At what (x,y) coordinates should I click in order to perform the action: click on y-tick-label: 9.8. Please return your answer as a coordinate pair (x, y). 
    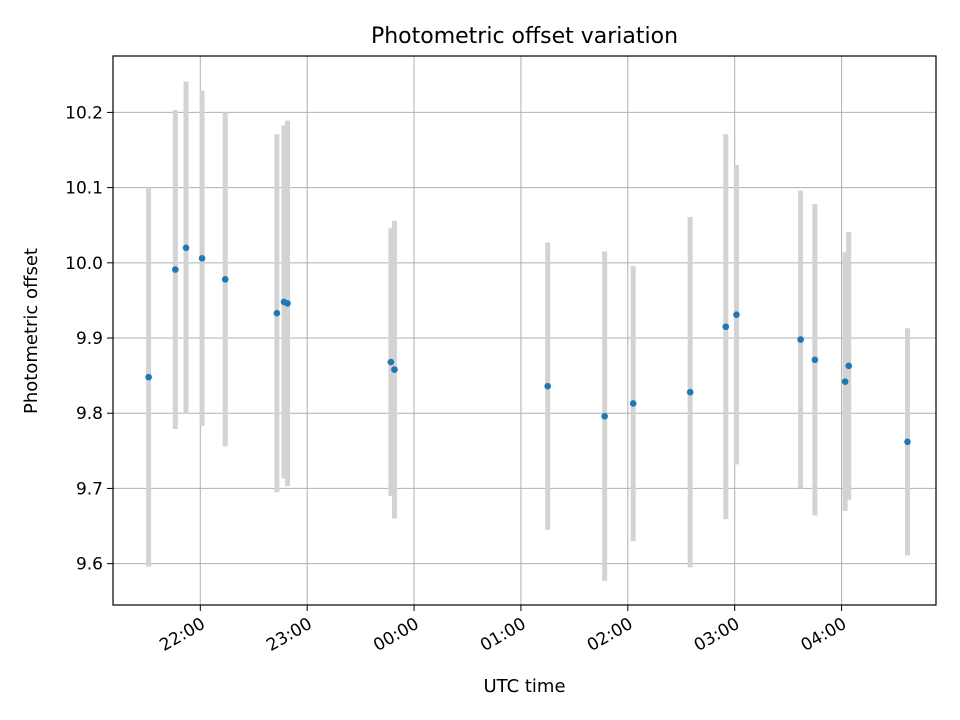
    Looking at the image, I should click on (89, 414).